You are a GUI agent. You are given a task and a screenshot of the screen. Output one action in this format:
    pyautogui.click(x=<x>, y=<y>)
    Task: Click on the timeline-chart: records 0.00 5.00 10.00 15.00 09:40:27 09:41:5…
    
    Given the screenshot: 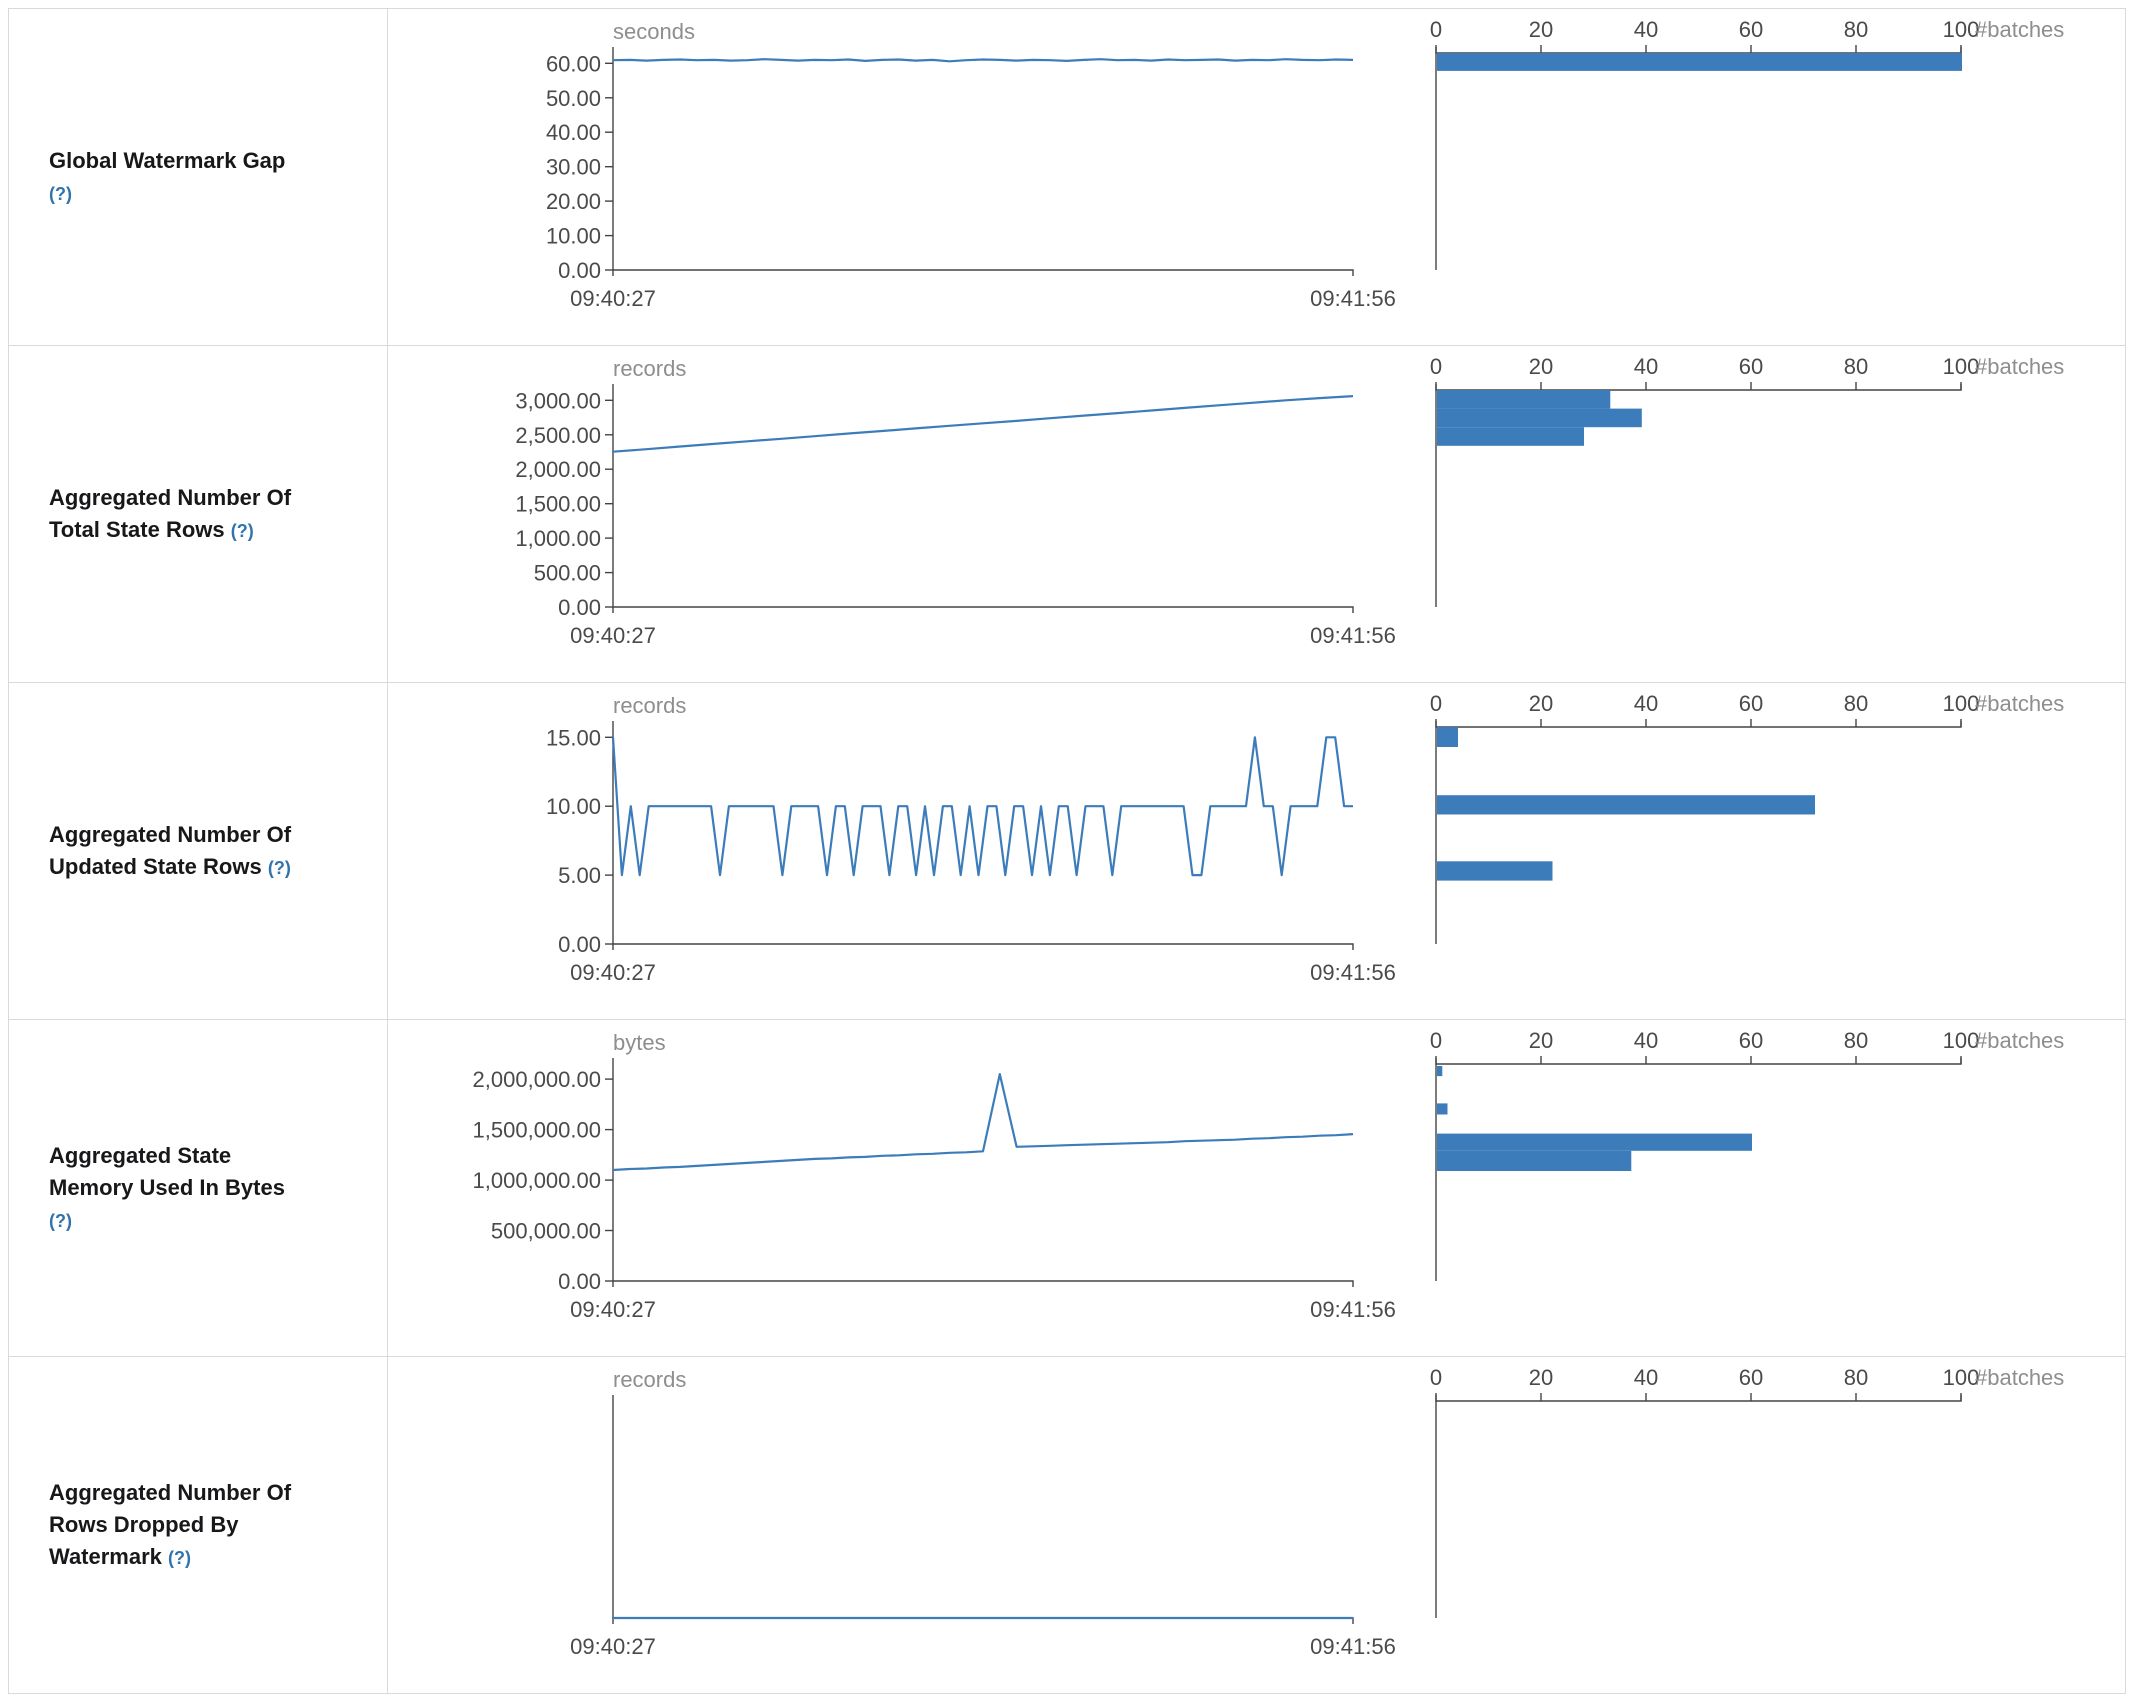 What is the action you would take?
    pyautogui.click(x=893, y=851)
    